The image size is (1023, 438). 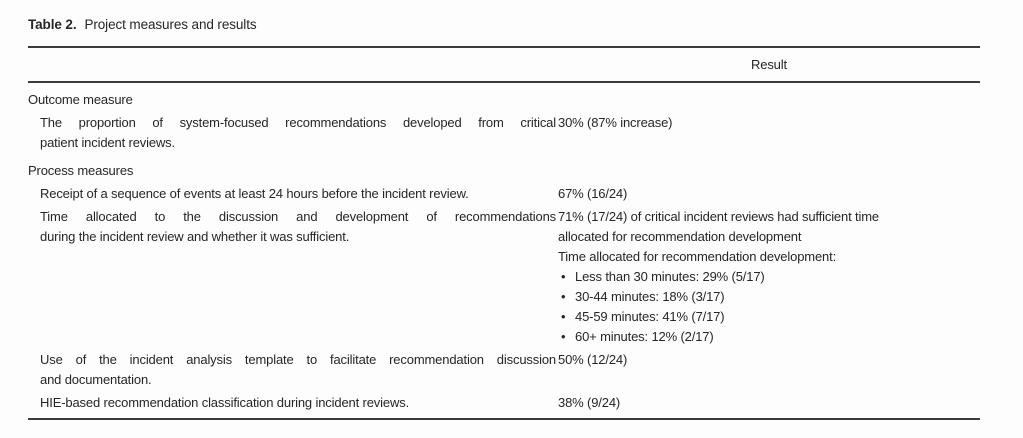 What do you see at coordinates (81, 170) in the screenshot?
I see `section-process-measures: Process measures` at bounding box center [81, 170].